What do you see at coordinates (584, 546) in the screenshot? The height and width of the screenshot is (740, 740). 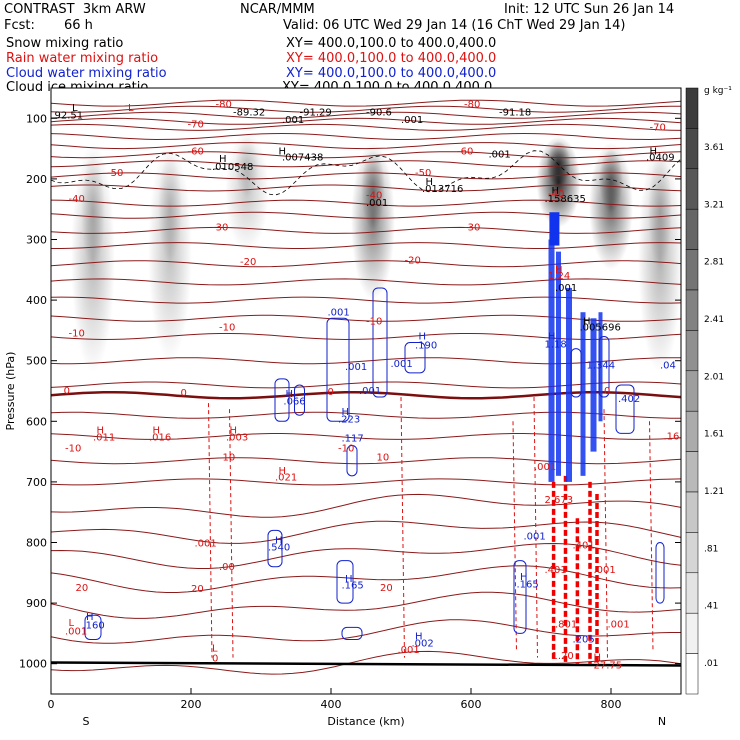 I see `contour-label-99: .401` at bounding box center [584, 546].